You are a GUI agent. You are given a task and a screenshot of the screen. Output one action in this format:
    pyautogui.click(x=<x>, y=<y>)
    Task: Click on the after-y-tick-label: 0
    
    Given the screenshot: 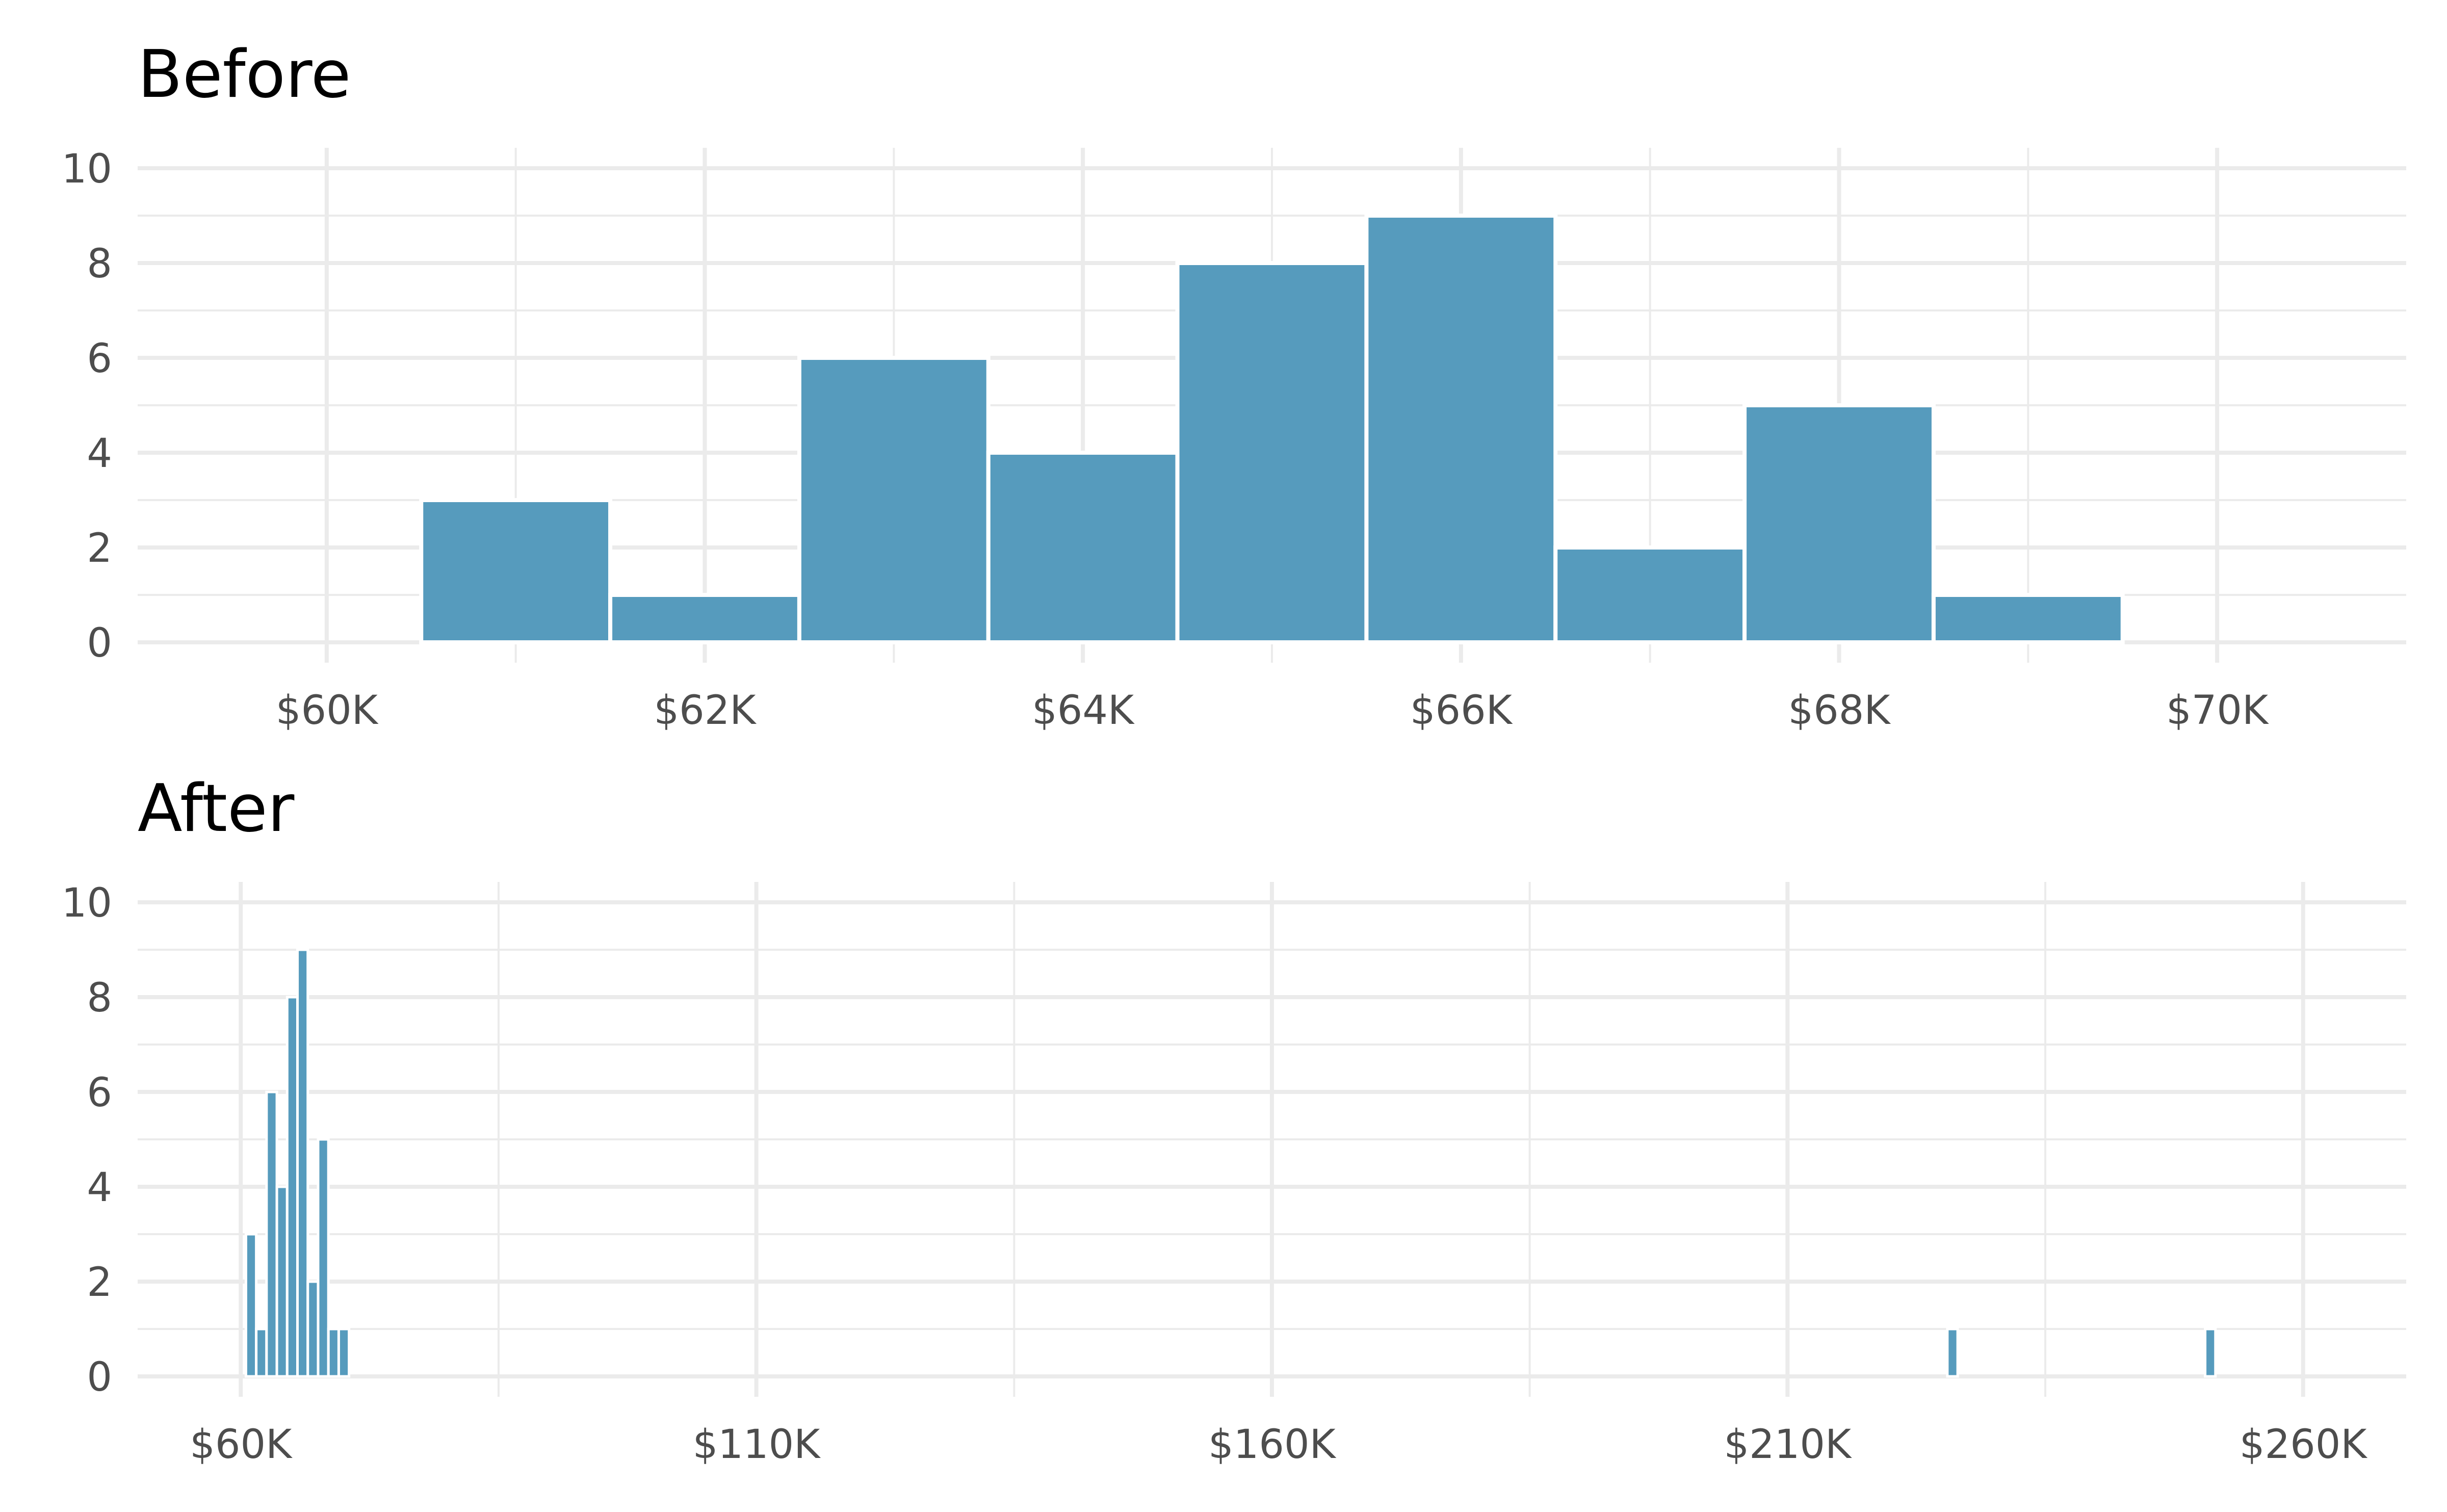 What is the action you would take?
    pyautogui.click(x=99, y=1377)
    